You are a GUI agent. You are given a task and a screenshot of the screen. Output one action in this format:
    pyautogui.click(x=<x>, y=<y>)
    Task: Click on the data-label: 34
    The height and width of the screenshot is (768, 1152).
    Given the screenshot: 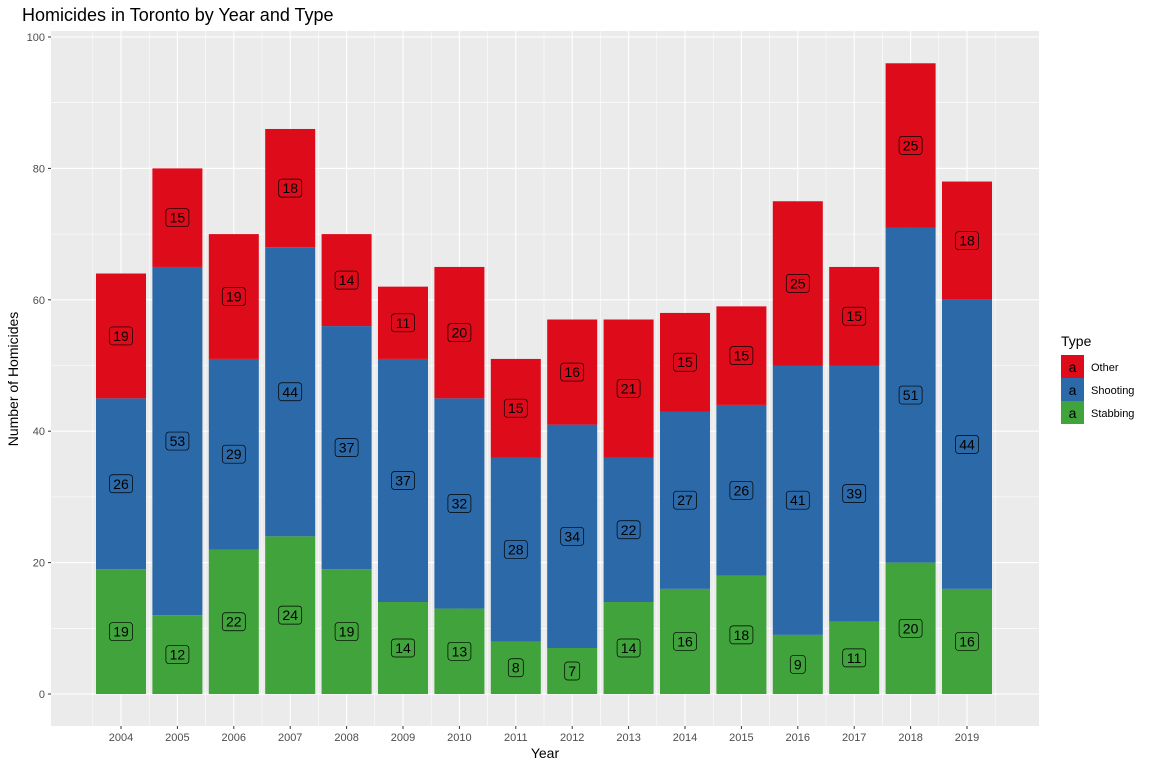 What is the action you would take?
    pyautogui.click(x=572, y=536)
    